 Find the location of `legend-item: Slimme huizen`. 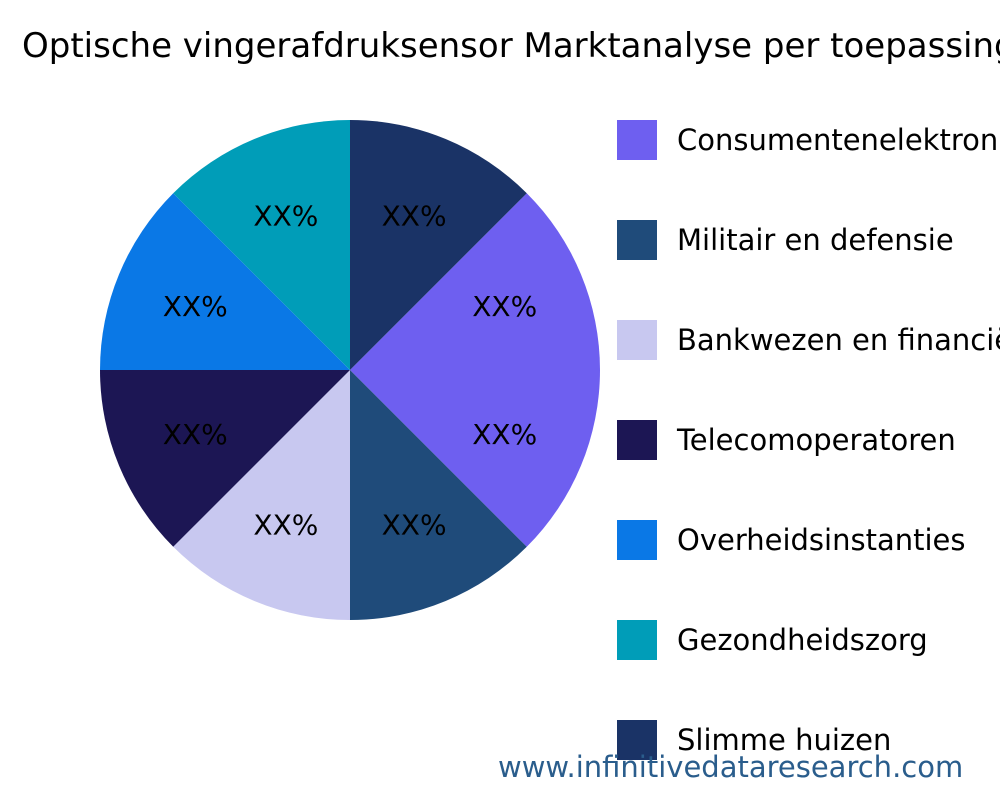

legend-item: Slimme huizen is located at coordinates (754, 740).